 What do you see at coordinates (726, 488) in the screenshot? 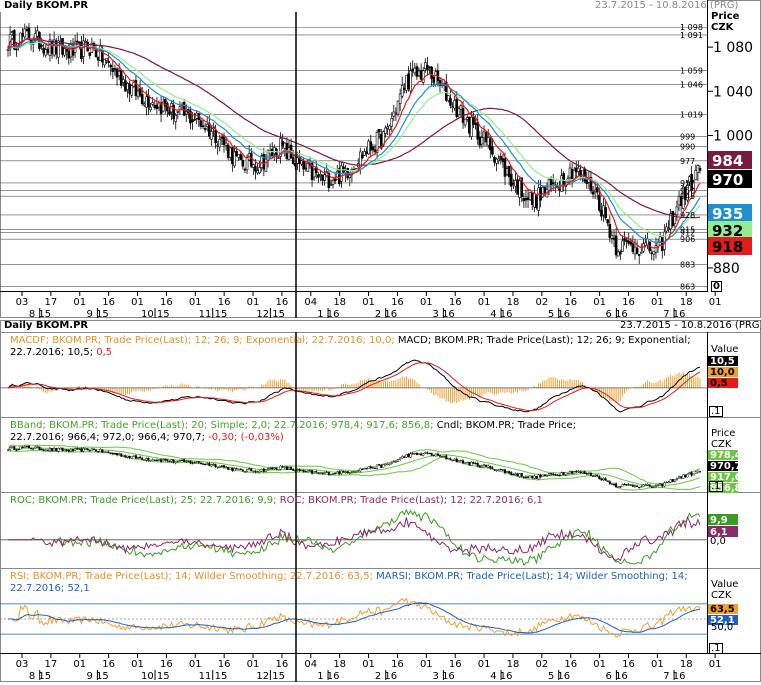
I see `indicator-badge-label: 856,8` at bounding box center [726, 488].